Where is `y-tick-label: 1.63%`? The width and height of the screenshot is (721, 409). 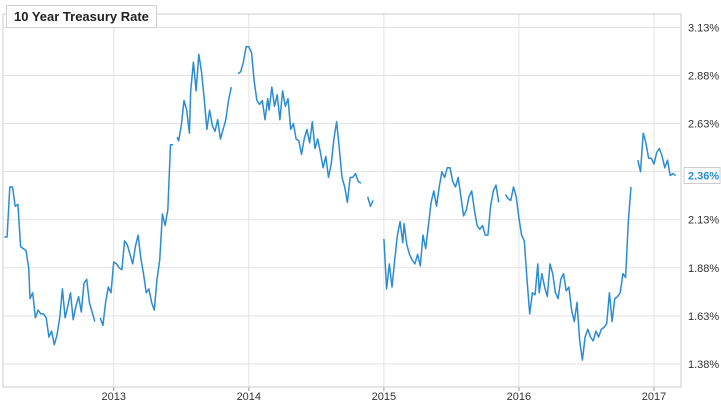
y-tick-label: 1.63% is located at coordinates (703, 317).